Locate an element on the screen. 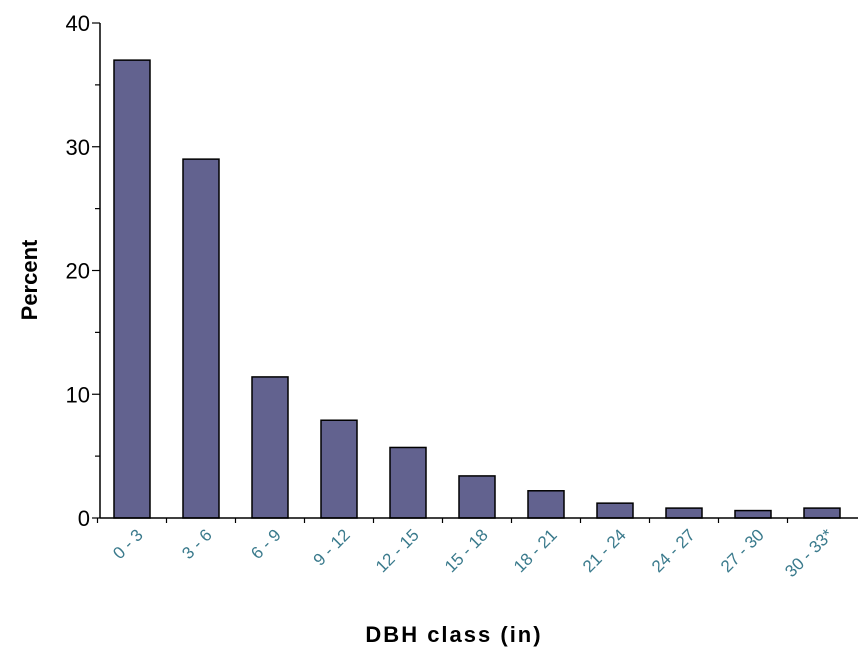 Image resolution: width=858 pixels, height=664 pixels. y-tick-label: 10 is located at coordinates (78, 394).